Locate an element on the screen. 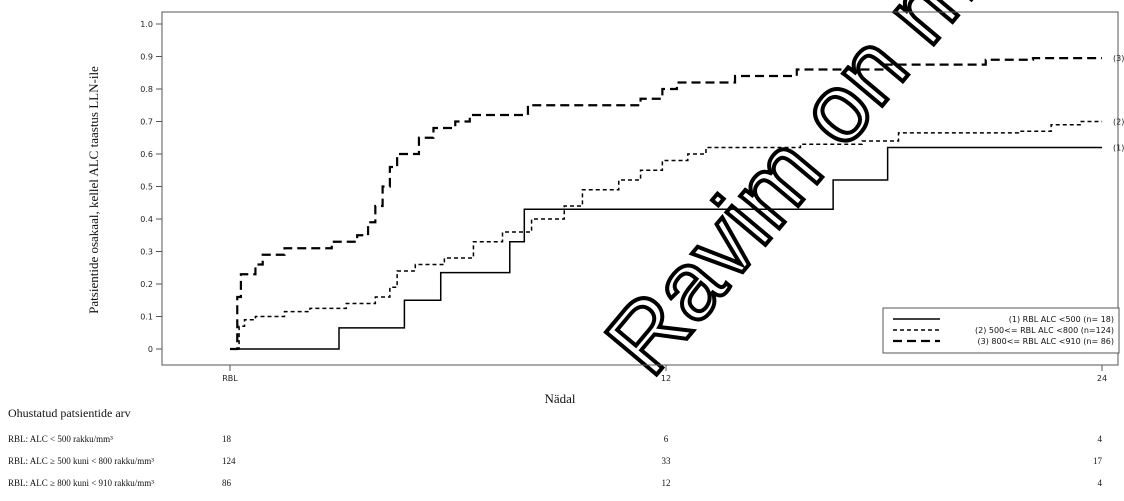 The width and height of the screenshot is (1124, 501). series-end-label-3: (3) is located at coordinates (1118, 58).